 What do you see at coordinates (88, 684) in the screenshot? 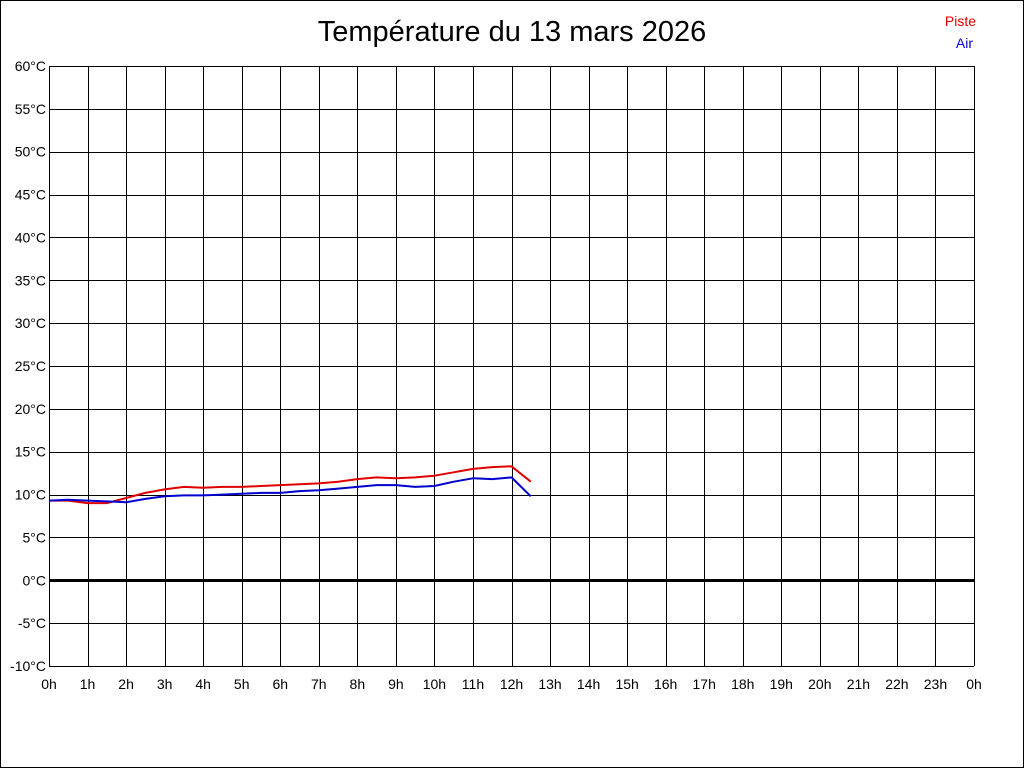
I see `x-tick-label: 1h` at bounding box center [88, 684].